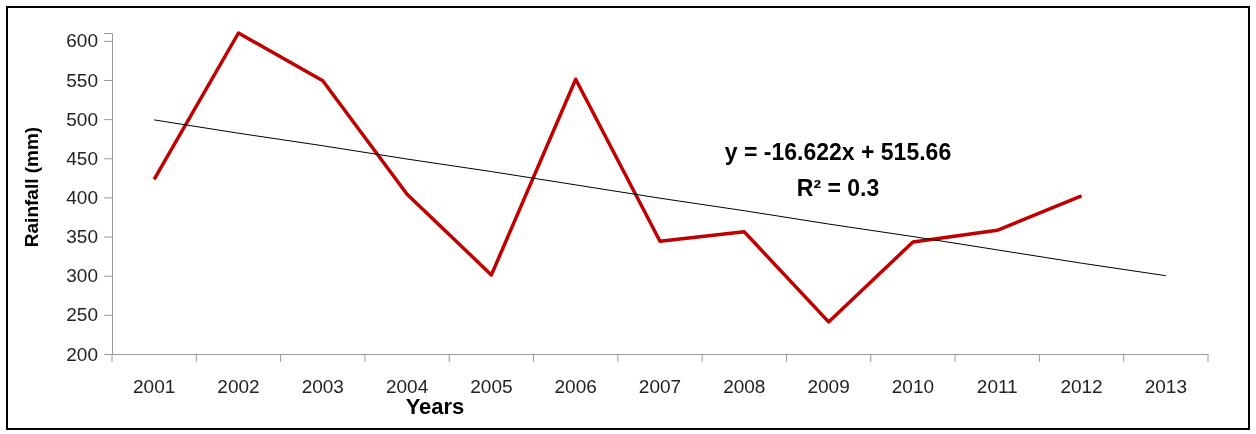 The width and height of the screenshot is (1256, 434). Describe the element at coordinates (913, 387) in the screenshot. I see `x-tick-label: 2010` at that location.